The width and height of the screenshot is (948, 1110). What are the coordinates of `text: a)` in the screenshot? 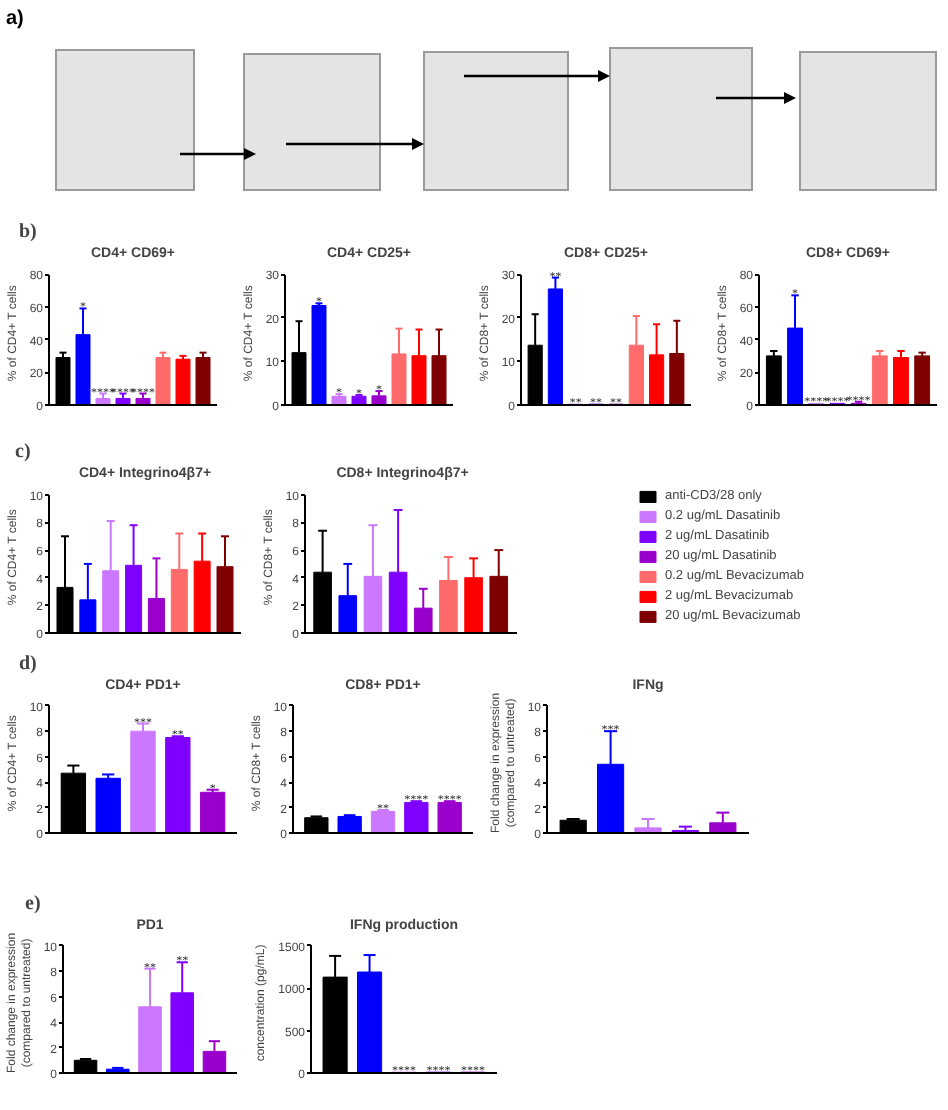 It's located at (15, 19).